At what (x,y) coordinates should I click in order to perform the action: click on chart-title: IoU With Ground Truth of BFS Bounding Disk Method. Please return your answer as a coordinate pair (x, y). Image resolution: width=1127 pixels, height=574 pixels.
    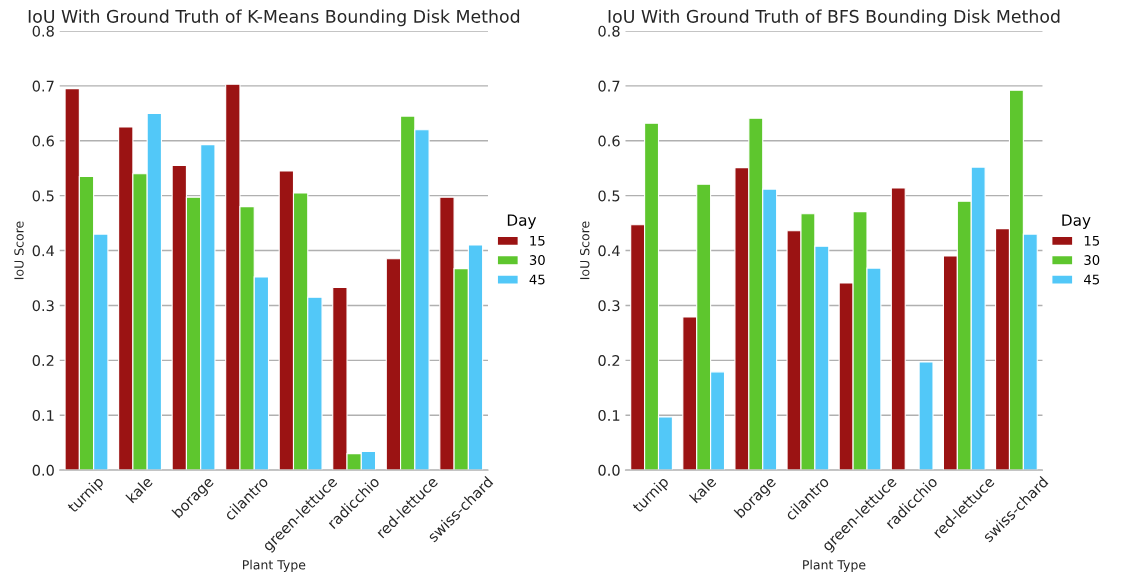
    Looking at the image, I should click on (834, 18).